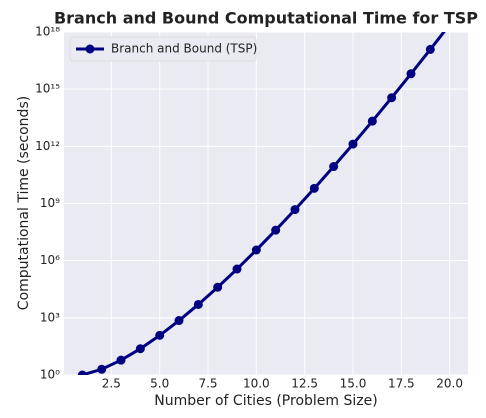  What do you see at coordinates (401, 384) in the screenshot?
I see `x-tick-label: 17.5` at bounding box center [401, 384].